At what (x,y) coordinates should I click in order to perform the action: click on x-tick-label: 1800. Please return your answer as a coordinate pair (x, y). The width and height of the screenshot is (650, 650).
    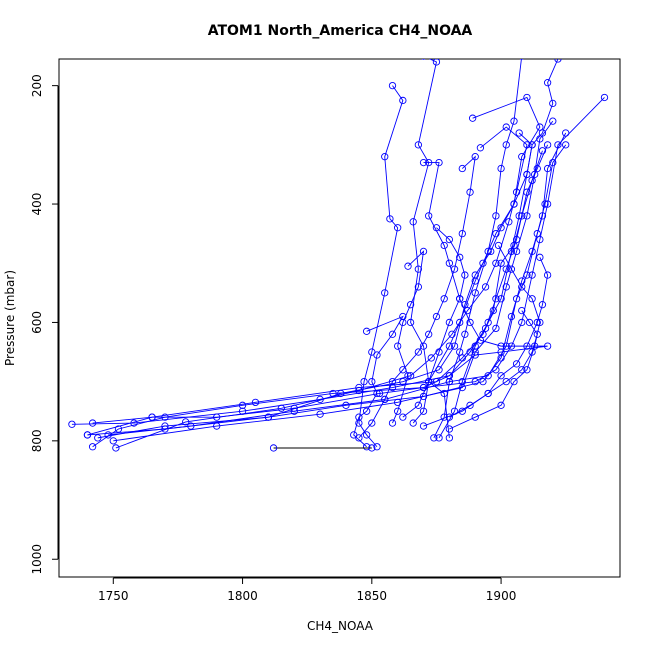
    Looking at the image, I should click on (242, 596).